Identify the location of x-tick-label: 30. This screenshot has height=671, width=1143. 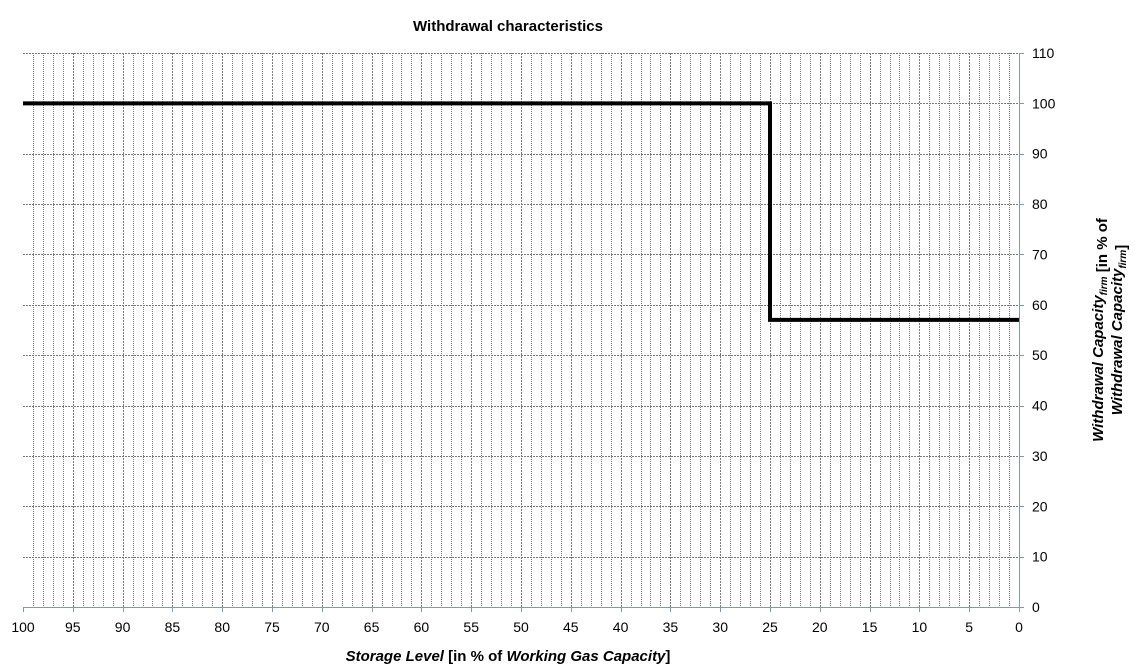
(720, 627).